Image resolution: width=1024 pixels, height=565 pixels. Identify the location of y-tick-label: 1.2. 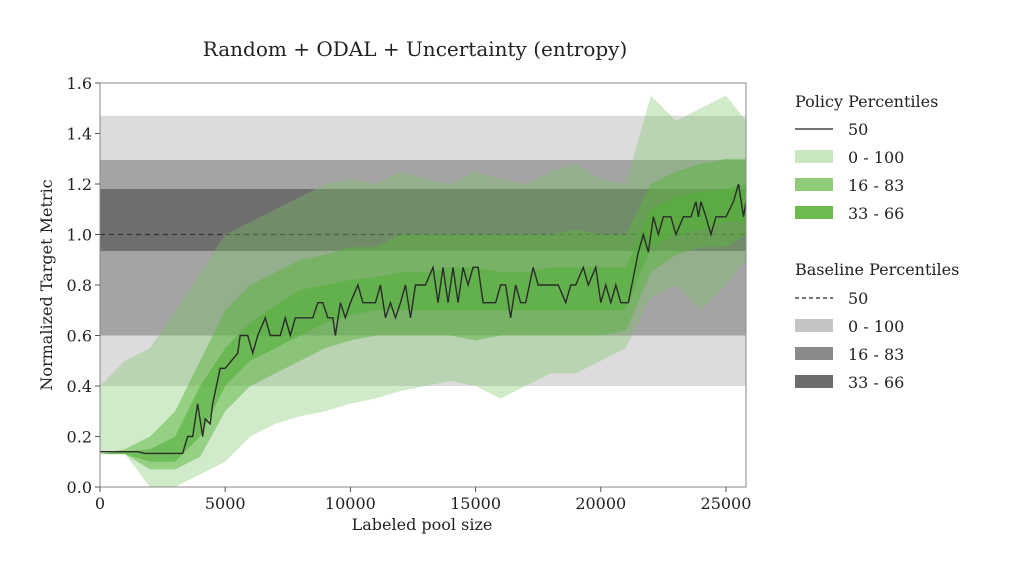
(79, 184).